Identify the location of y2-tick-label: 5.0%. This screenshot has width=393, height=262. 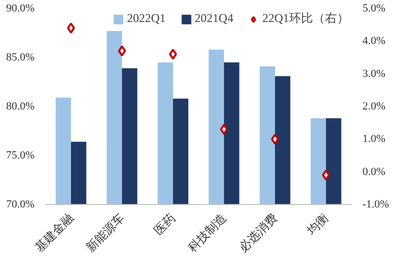
(374, 8).